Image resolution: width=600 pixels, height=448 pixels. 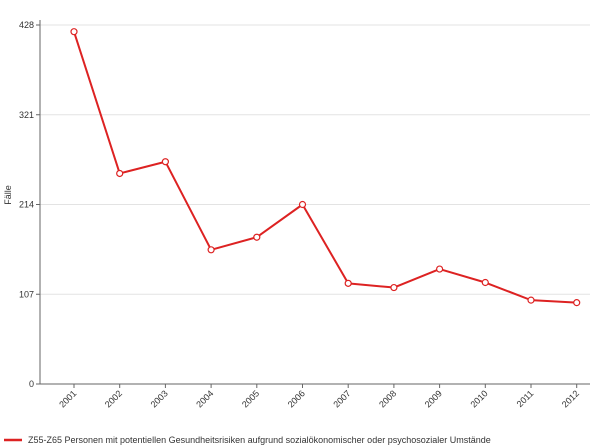 What do you see at coordinates (478, 398) in the screenshot?
I see `x-tick-label: 2010` at bounding box center [478, 398].